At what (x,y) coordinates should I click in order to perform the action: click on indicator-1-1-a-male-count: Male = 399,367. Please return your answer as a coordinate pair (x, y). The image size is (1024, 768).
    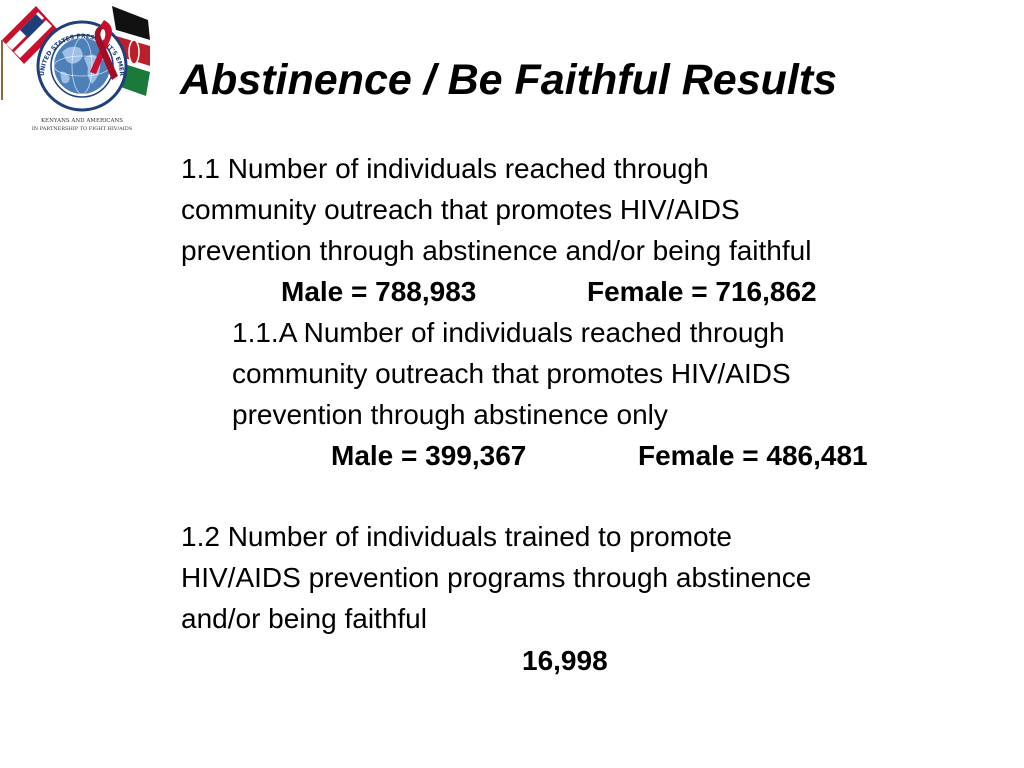
    Looking at the image, I should click on (429, 455).